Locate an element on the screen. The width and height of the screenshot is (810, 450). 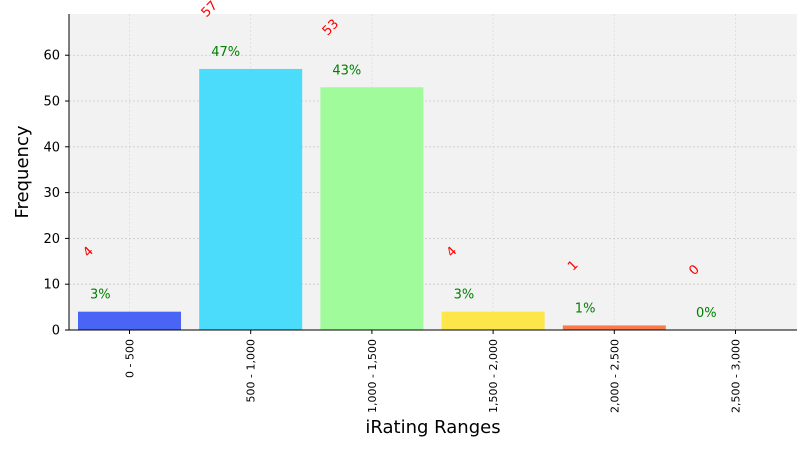
y-tick-label: 0 is located at coordinates (56, 331).